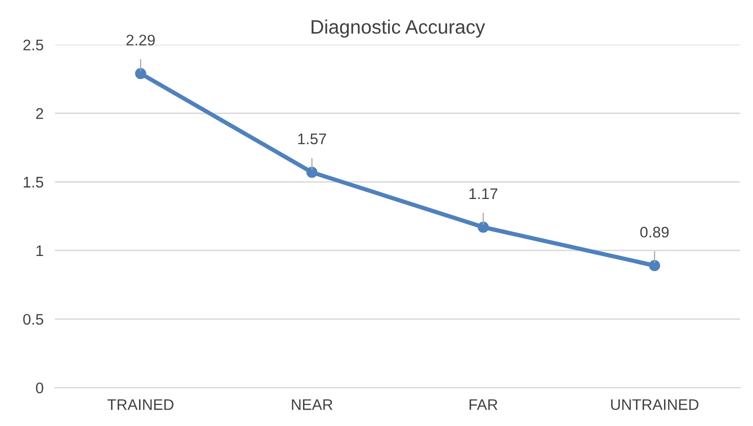 The image size is (753, 426). I want to click on data-label: 1.57, so click(312, 139).